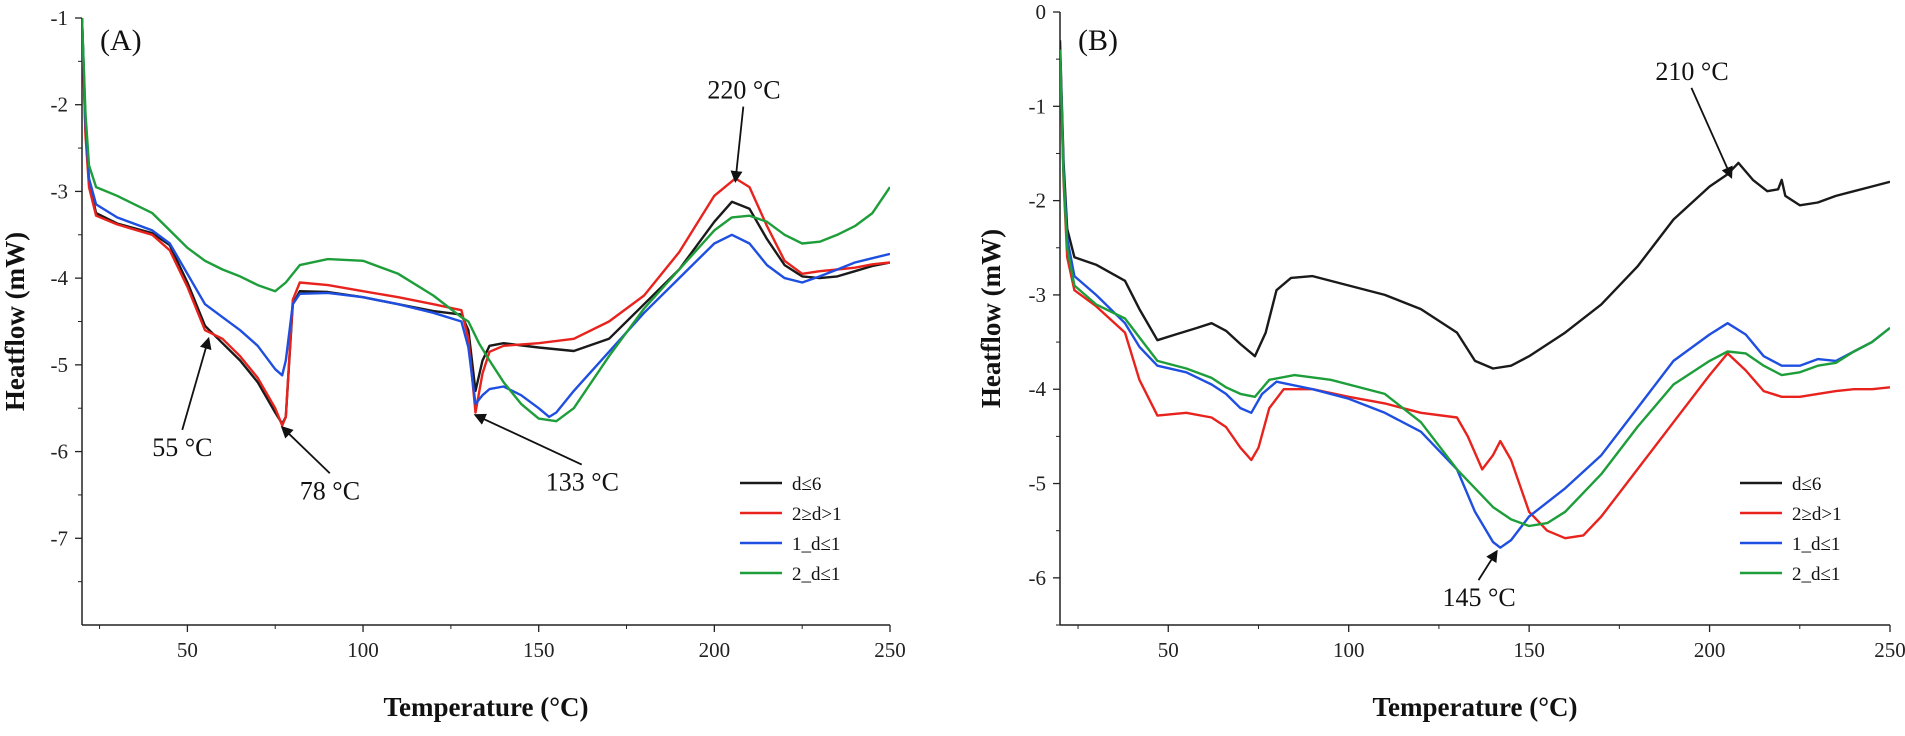 The width and height of the screenshot is (1905, 736). Describe the element at coordinates (121, 40) in the screenshot. I see `panel-label: (A)` at that location.